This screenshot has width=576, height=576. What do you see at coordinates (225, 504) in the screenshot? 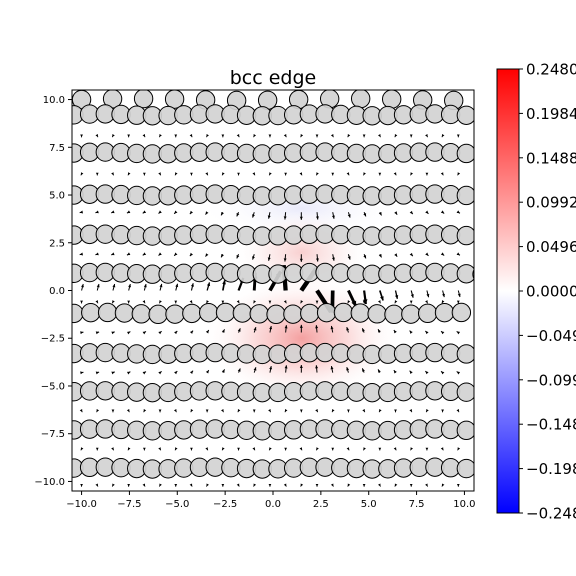
I see `x-tick-label: −2.5` at bounding box center [225, 504].